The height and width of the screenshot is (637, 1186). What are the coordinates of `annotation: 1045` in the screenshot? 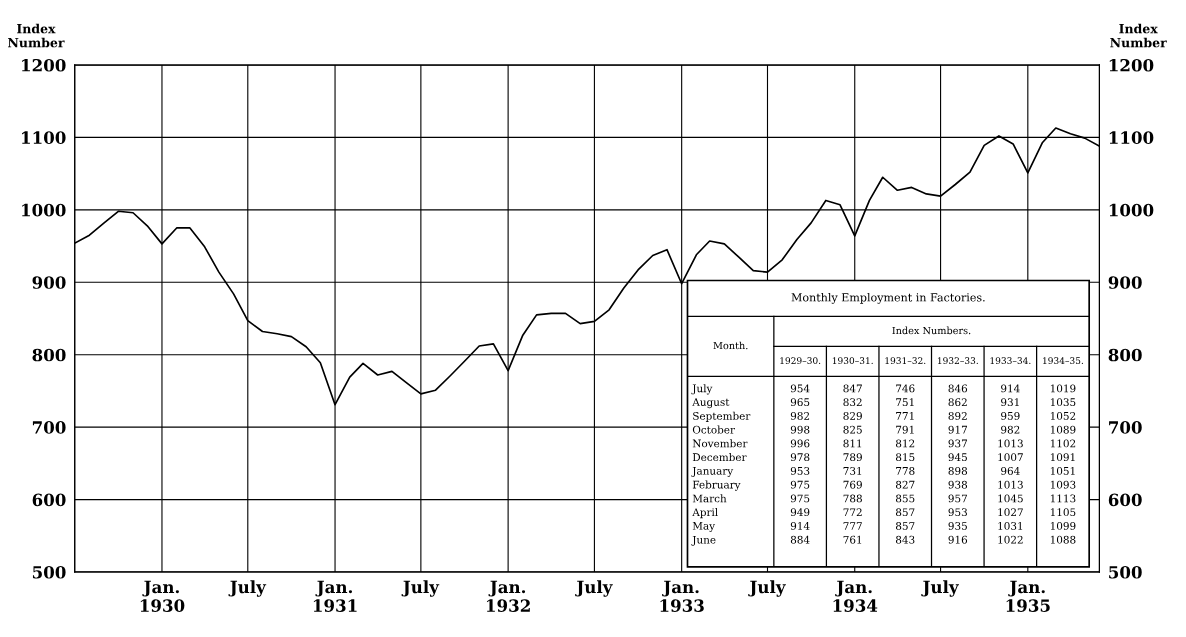 It's located at (1010, 498).